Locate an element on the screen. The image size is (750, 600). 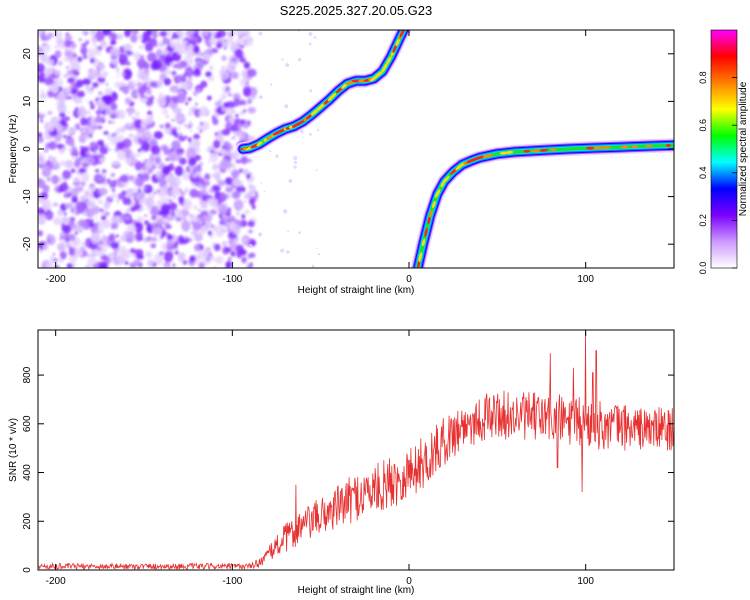
heatmap-y-tick-label: 20 is located at coordinates (27, 54).